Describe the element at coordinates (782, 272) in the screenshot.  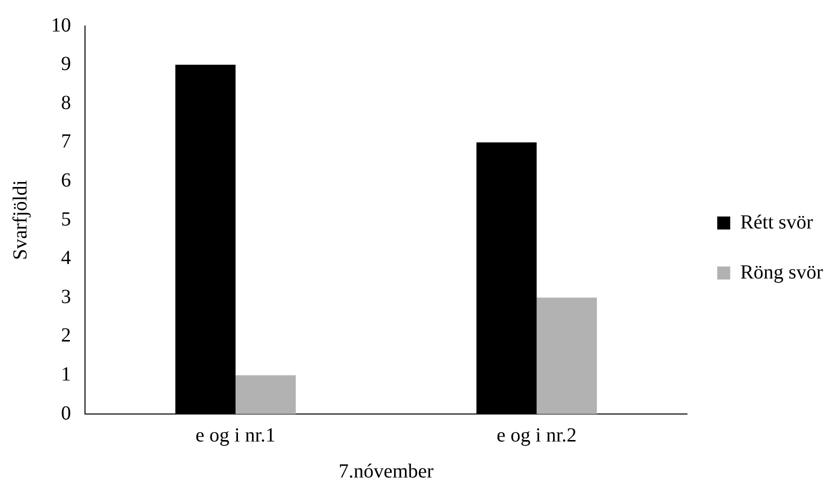
I see `legend-label: Röng svör` at that location.